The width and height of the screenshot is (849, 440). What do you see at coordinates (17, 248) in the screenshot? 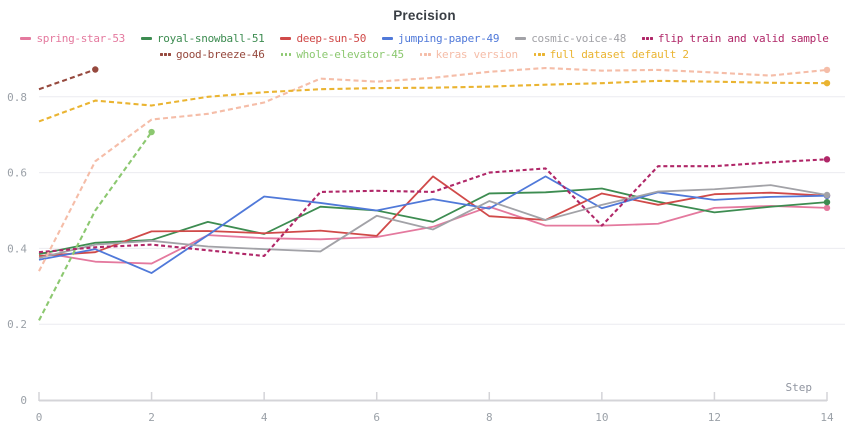
I see `y-tick-label: 0.4` at bounding box center [17, 248].